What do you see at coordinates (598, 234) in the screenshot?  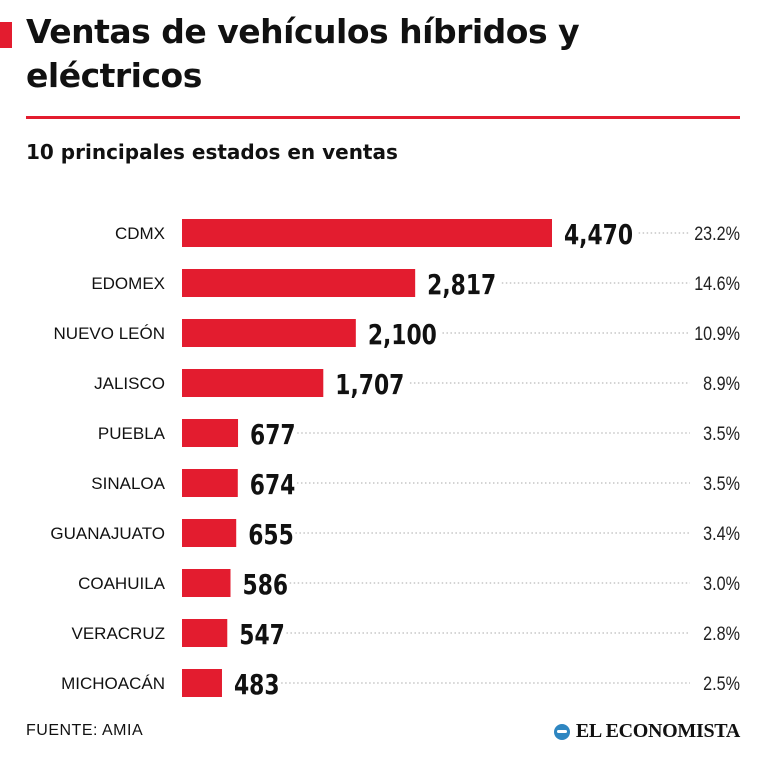 I see `value-label: 4,470` at bounding box center [598, 234].